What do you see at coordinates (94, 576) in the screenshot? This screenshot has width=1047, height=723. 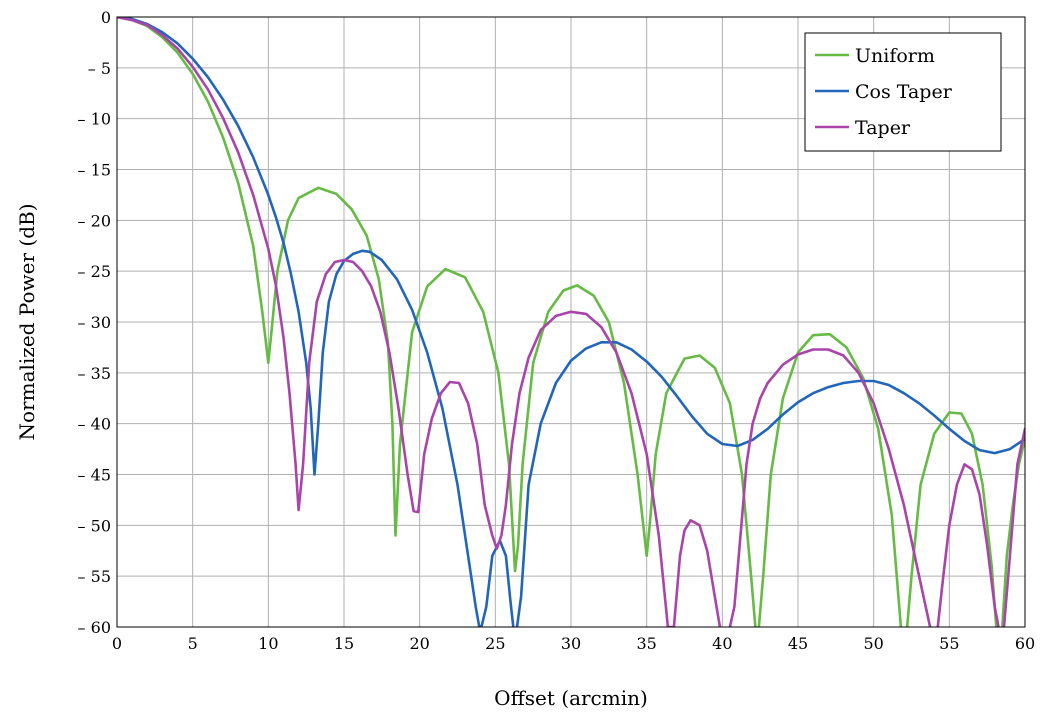 I see `y-tick-label: – 55` at bounding box center [94, 576].